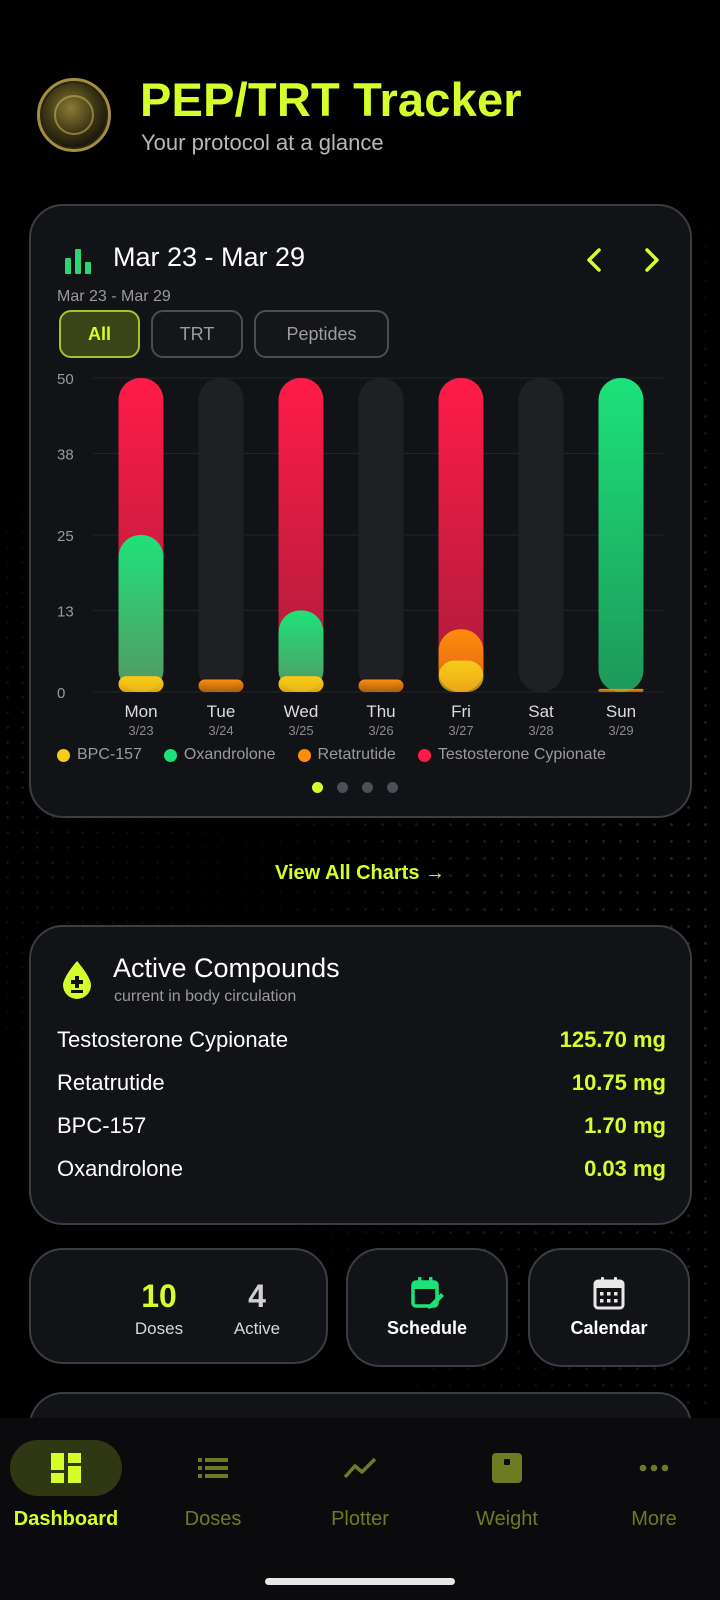  I want to click on nav-more-pill, so click(654, 1468).